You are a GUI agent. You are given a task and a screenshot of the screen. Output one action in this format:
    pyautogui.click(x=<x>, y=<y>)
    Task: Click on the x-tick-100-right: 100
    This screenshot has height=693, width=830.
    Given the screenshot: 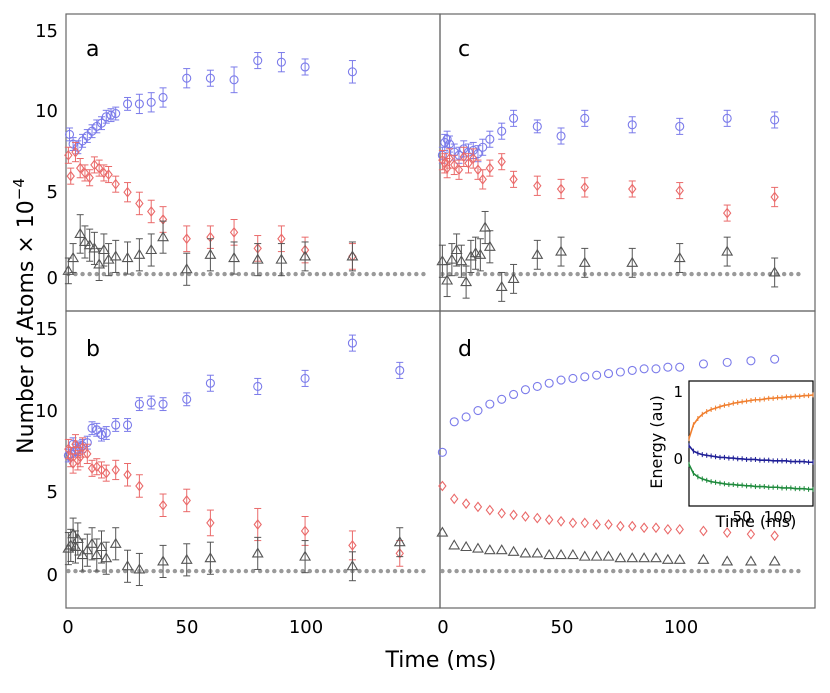 What is the action you would take?
    pyautogui.click(x=681, y=627)
    